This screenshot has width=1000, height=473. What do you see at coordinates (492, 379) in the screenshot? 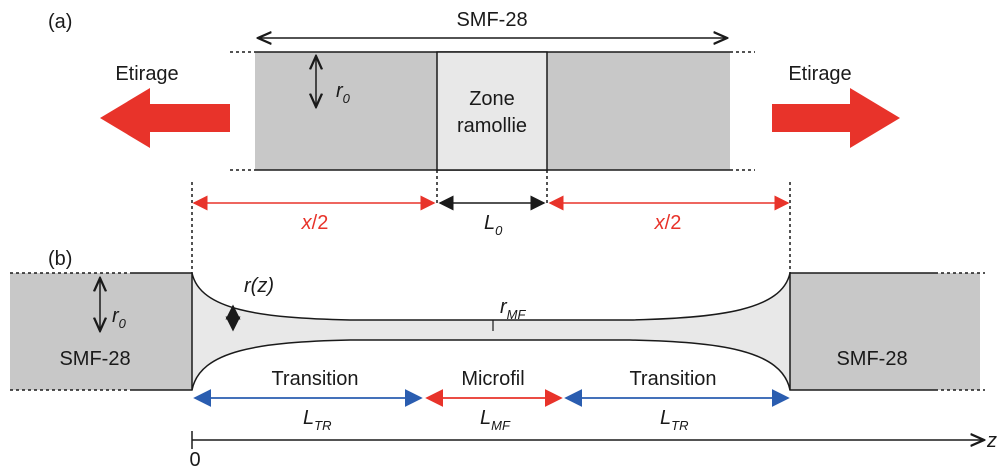
I see `section-label: Microfil` at bounding box center [492, 379].